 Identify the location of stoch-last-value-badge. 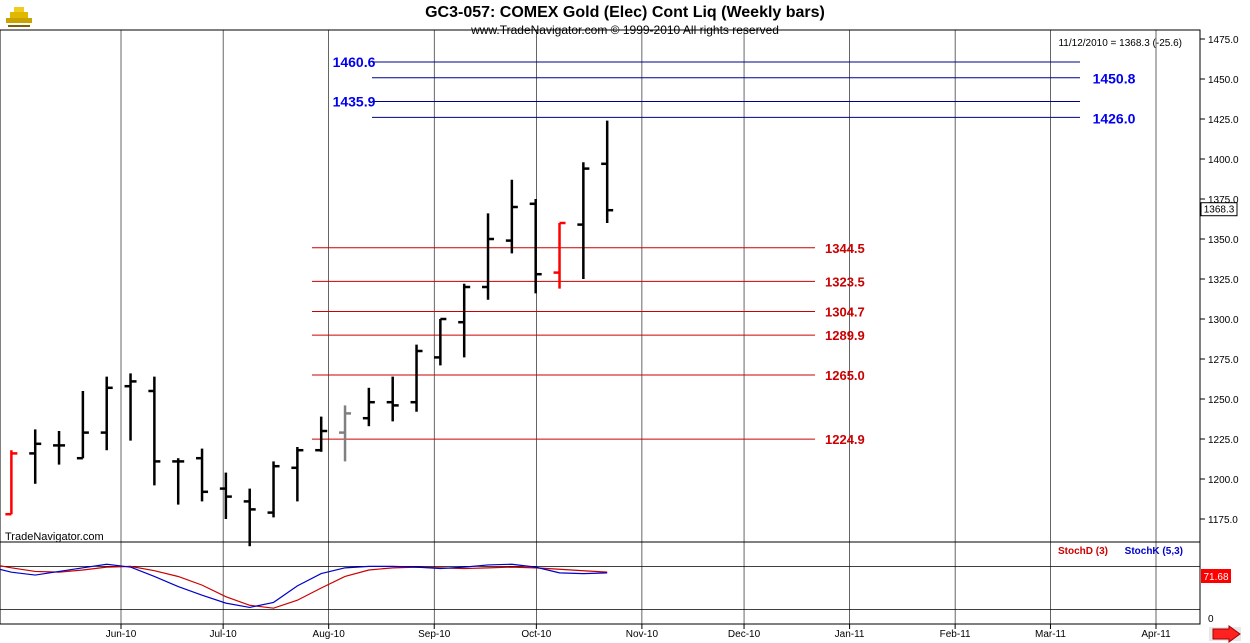
(1216, 576).